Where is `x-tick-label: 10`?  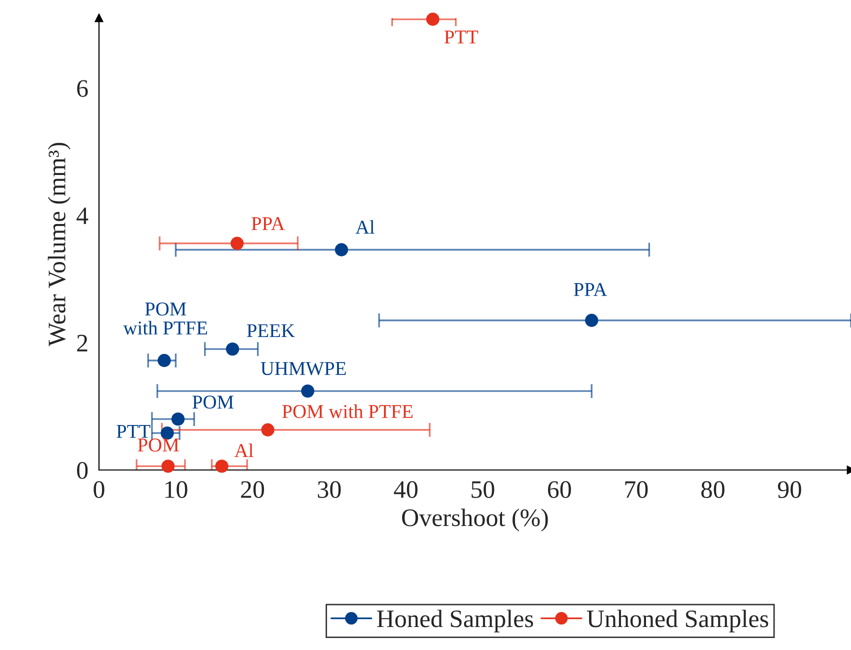 x-tick-label: 10 is located at coordinates (176, 489).